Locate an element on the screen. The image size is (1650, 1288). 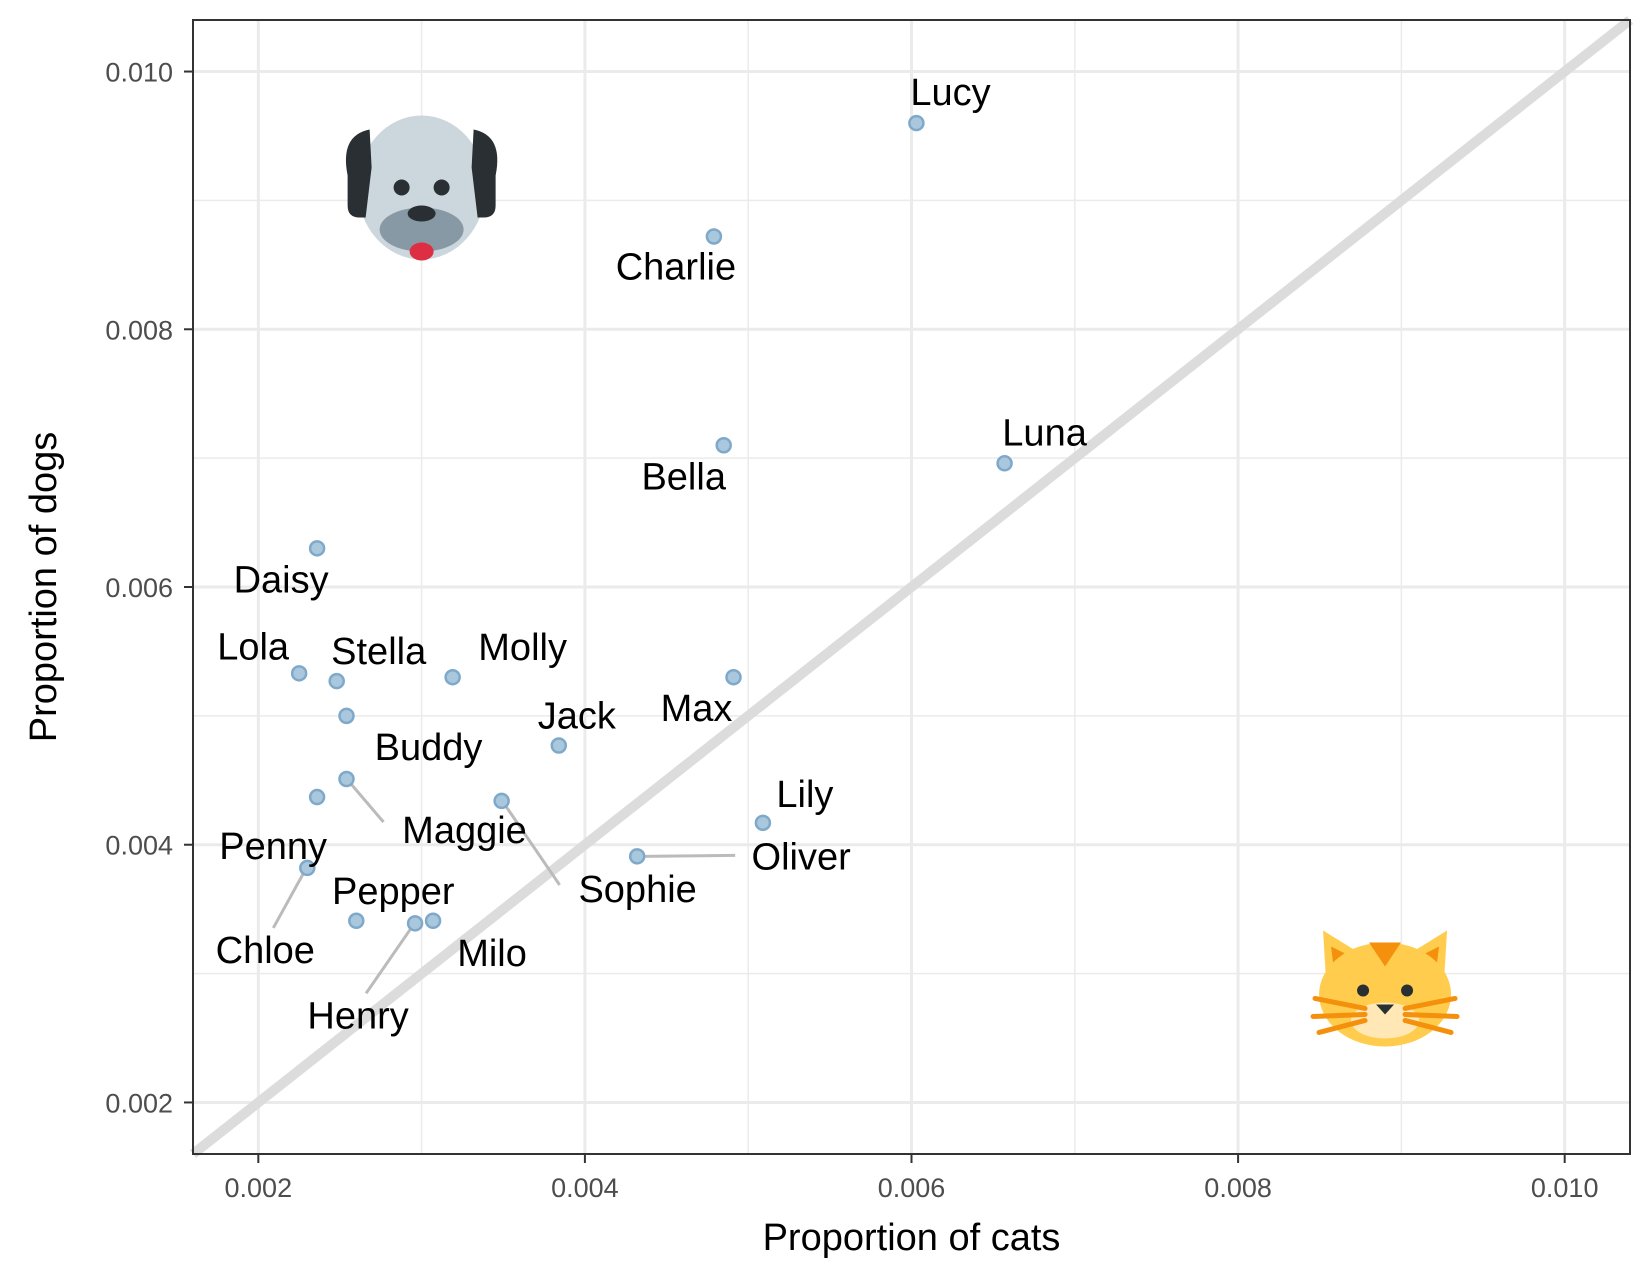
point-label-pepper: Pepper is located at coordinates (393, 892).